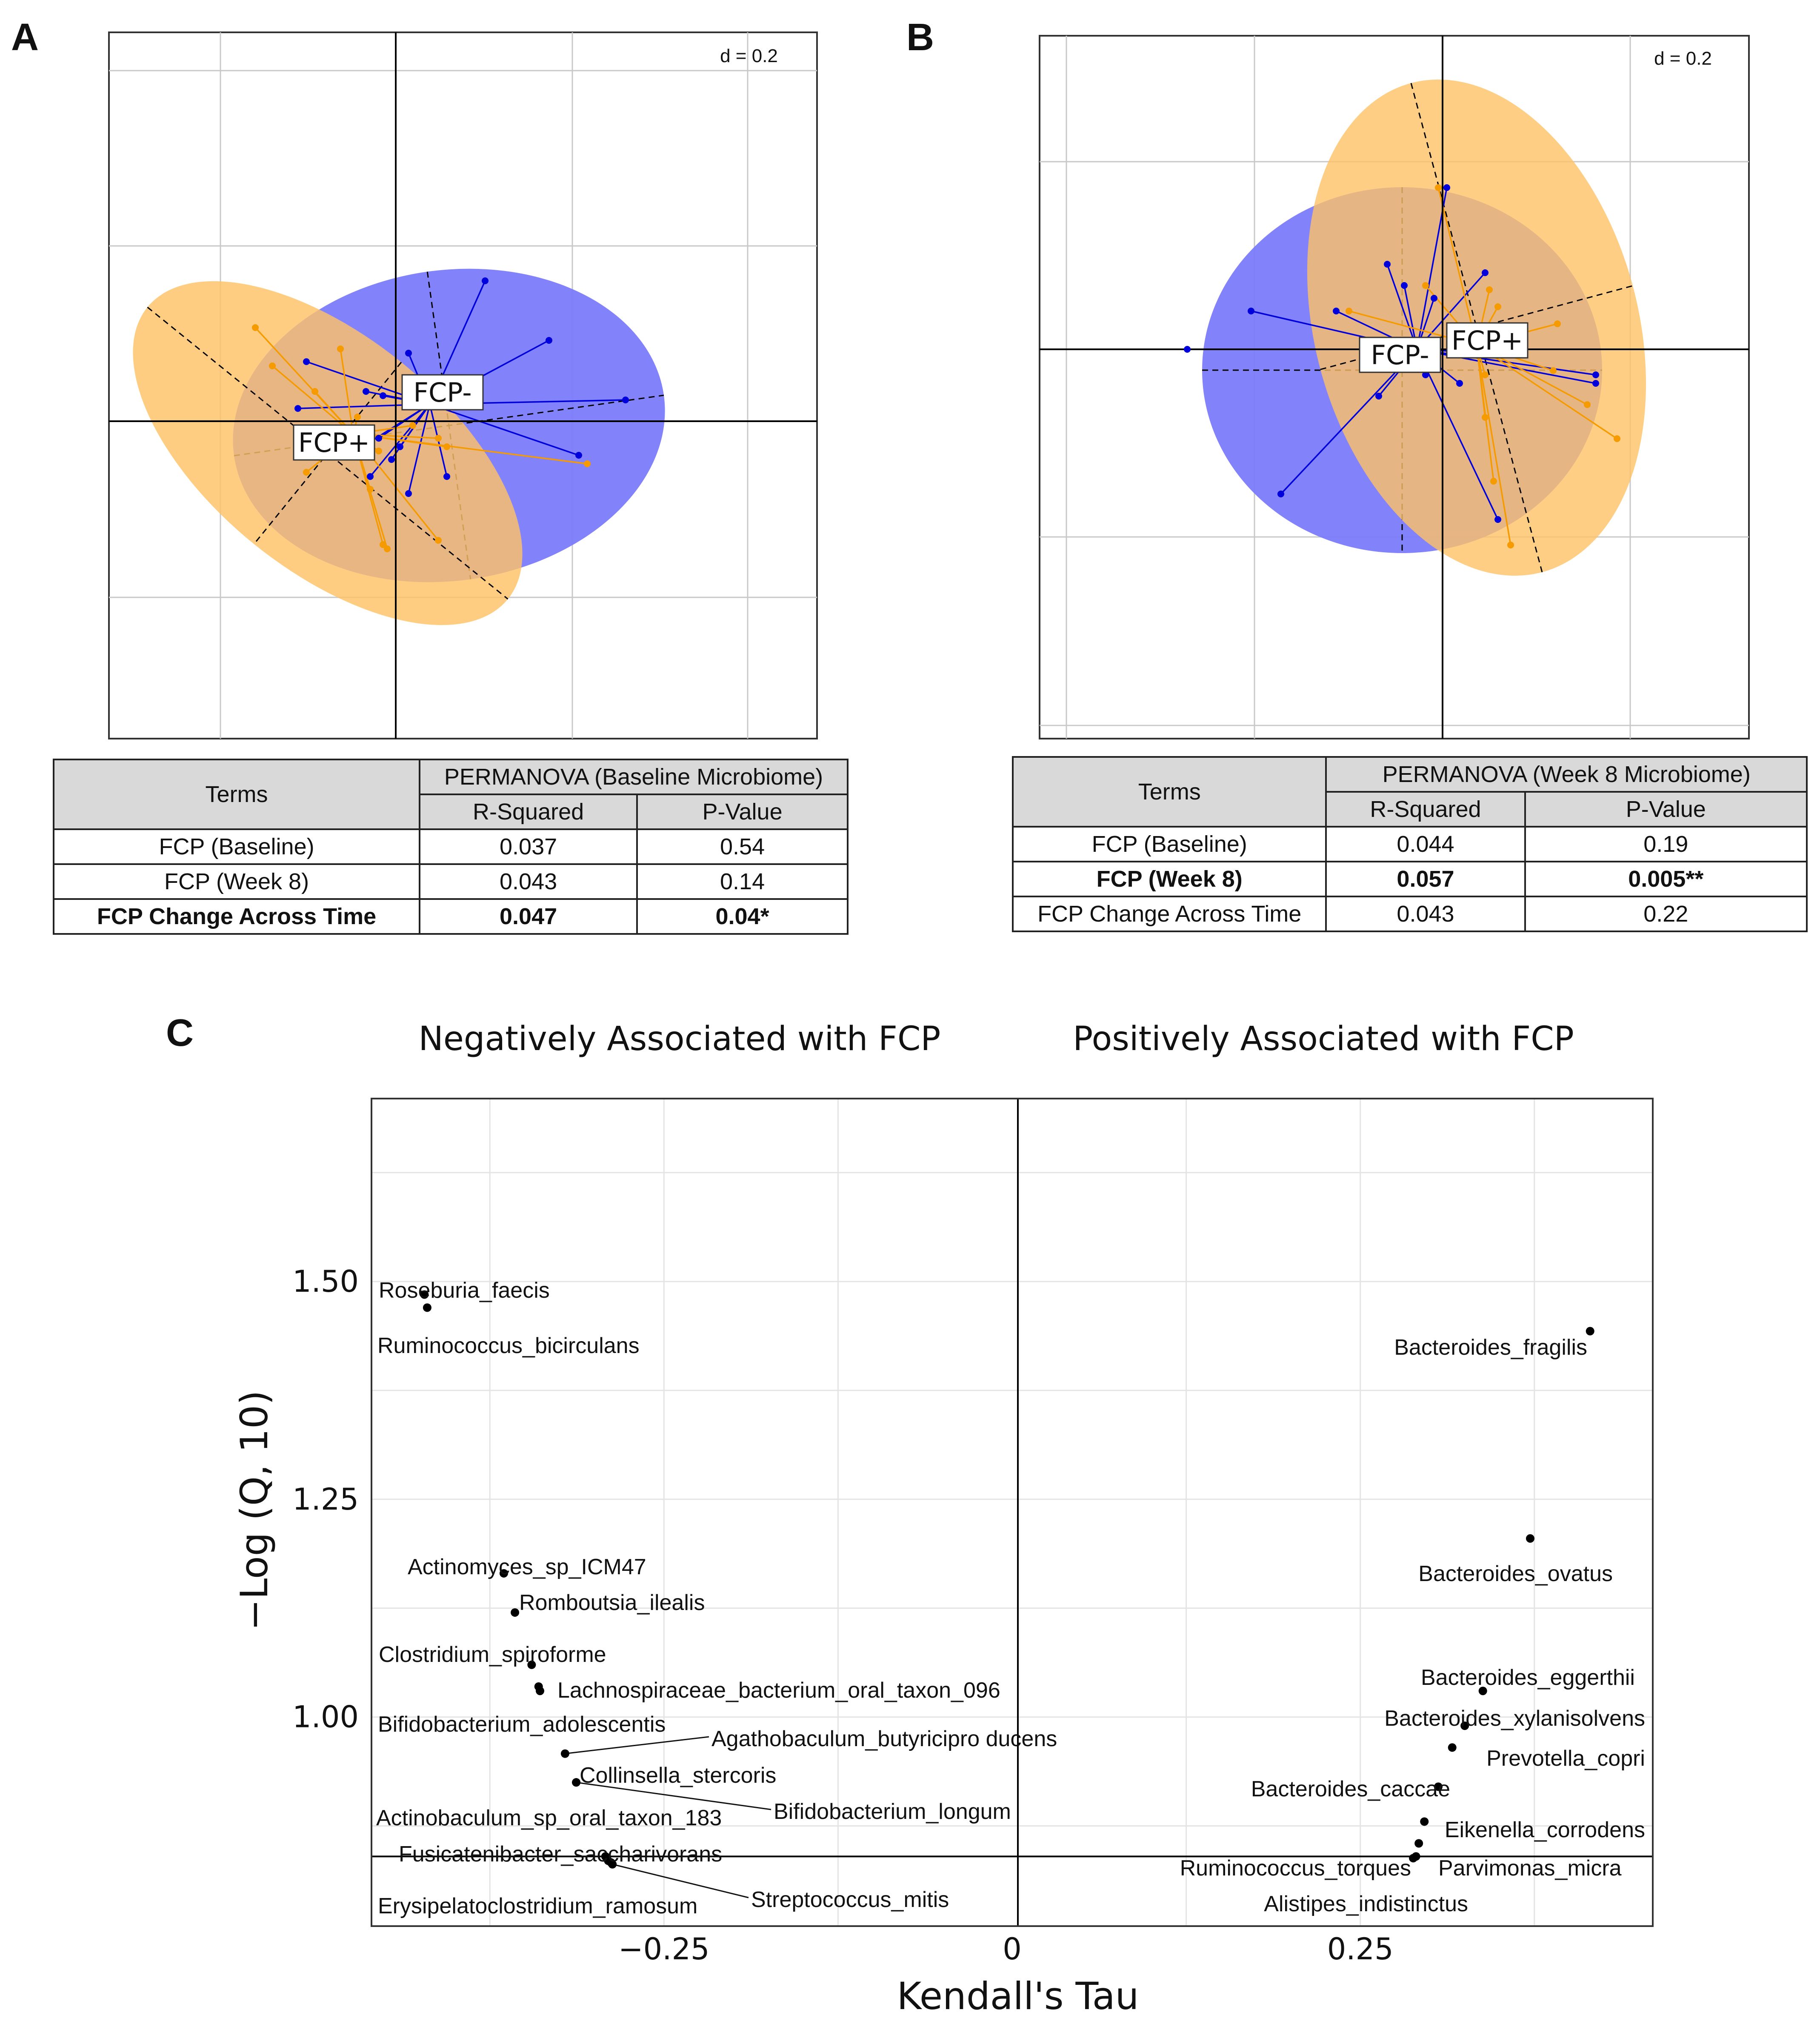  What do you see at coordinates (1444, 347) in the screenshot?
I see `group-labels-b: FCP- FCP+` at bounding box center [1444, 347].